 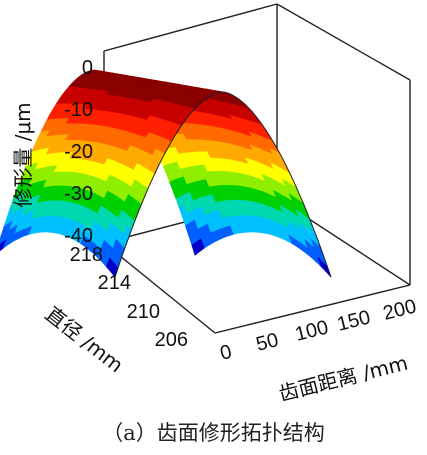 What do you see at coordinates (78, 236) in the screenshot?
I see `z-tick-label: -40` at bounding box center [78, 236].